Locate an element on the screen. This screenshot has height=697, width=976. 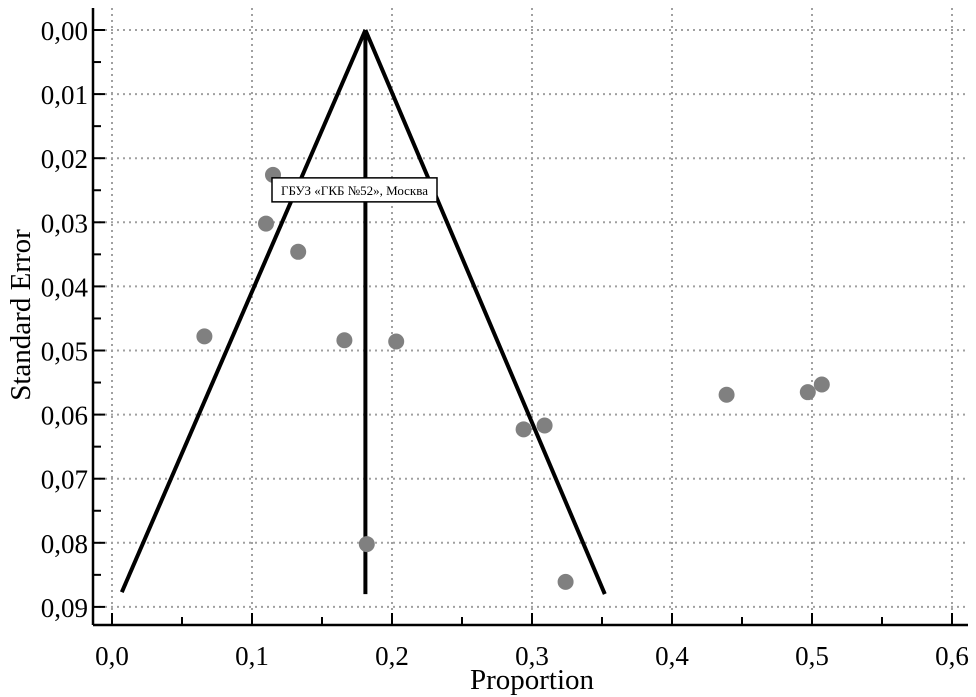
y-tick-label: 0,04 is located at coordinates (65, 287).